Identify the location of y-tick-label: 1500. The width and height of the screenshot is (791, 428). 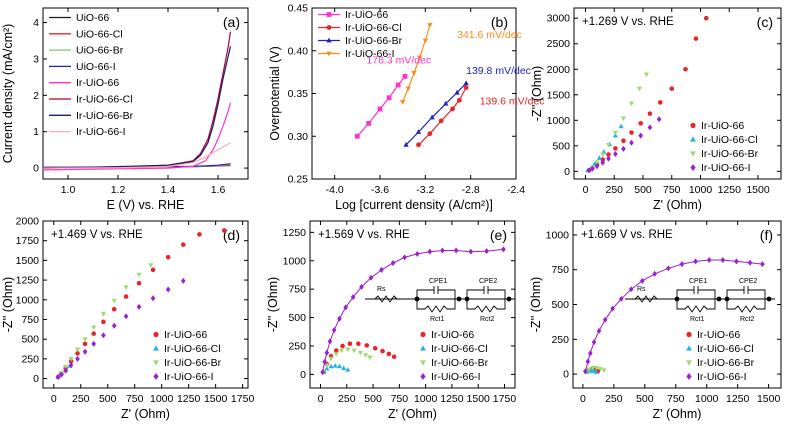
(28, 261).